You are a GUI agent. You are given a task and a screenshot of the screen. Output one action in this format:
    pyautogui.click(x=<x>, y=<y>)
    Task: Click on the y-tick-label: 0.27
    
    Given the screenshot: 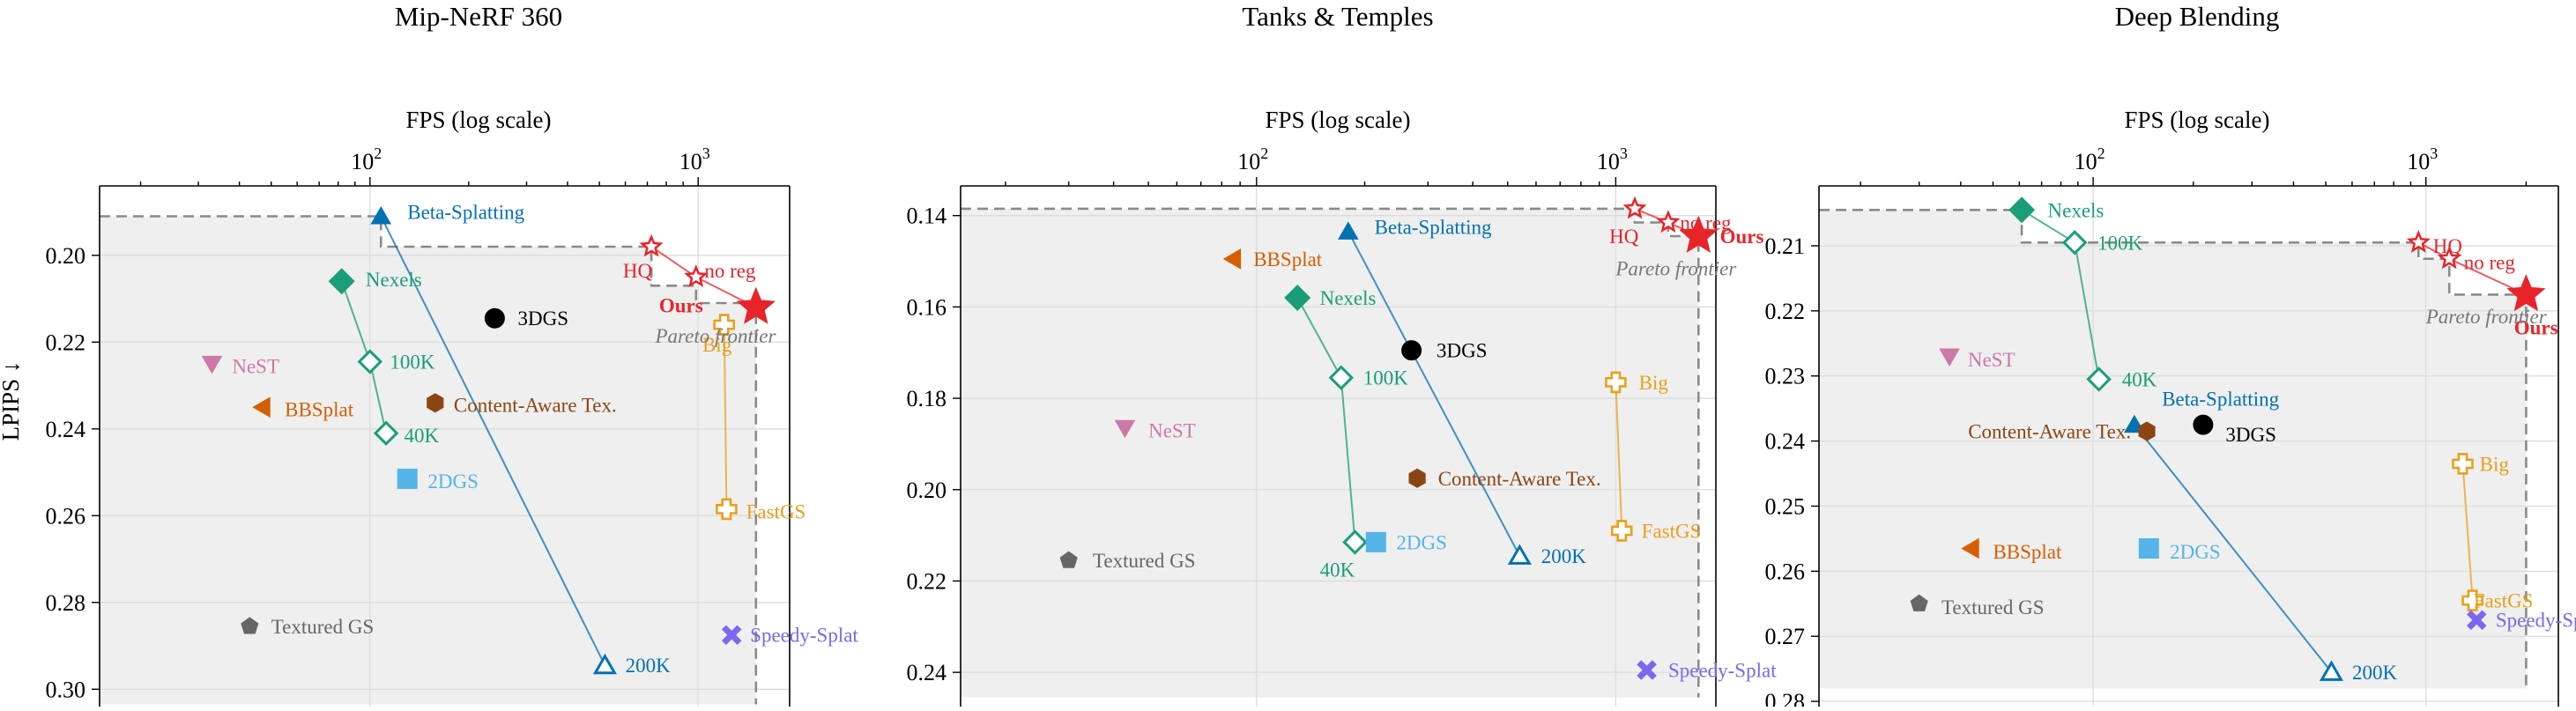 What is the action you would take?
    pyautogui.click(x=1785, y=636)
    